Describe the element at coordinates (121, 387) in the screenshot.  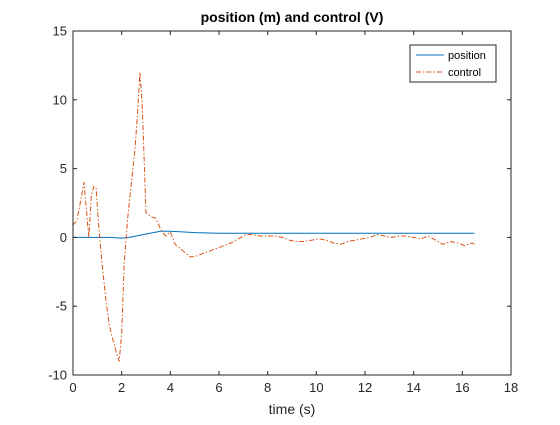
I see `x-tick-label: 2` at that location.